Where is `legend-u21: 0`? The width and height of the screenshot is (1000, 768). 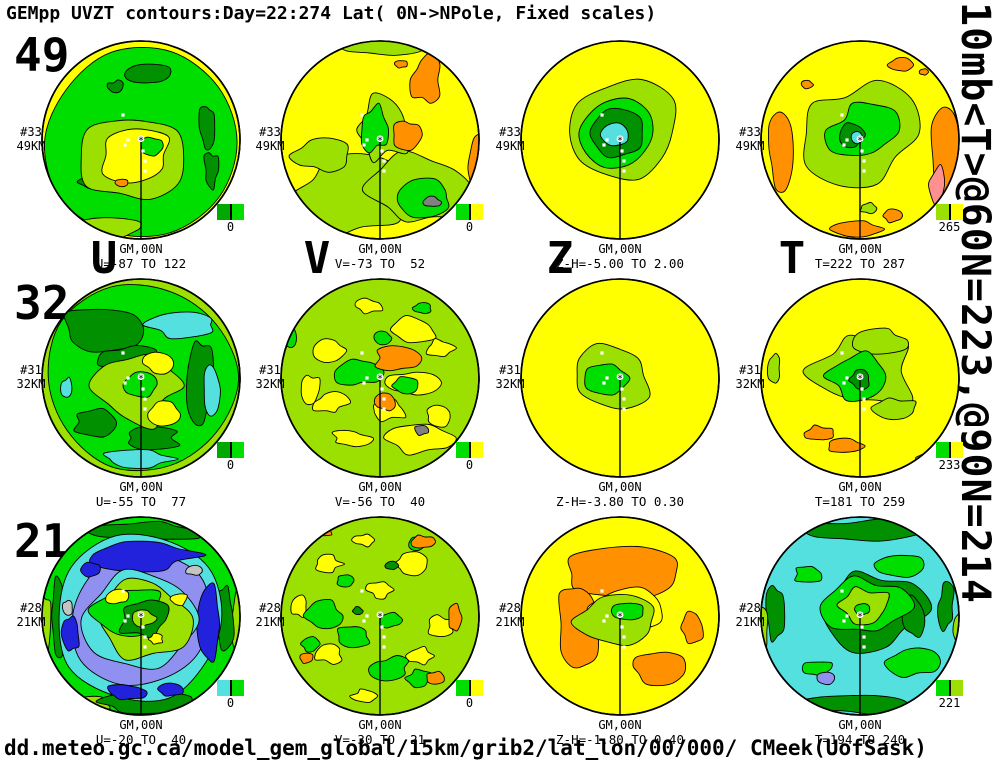
legend-u21: 0 is located at coordinates (230, 695).